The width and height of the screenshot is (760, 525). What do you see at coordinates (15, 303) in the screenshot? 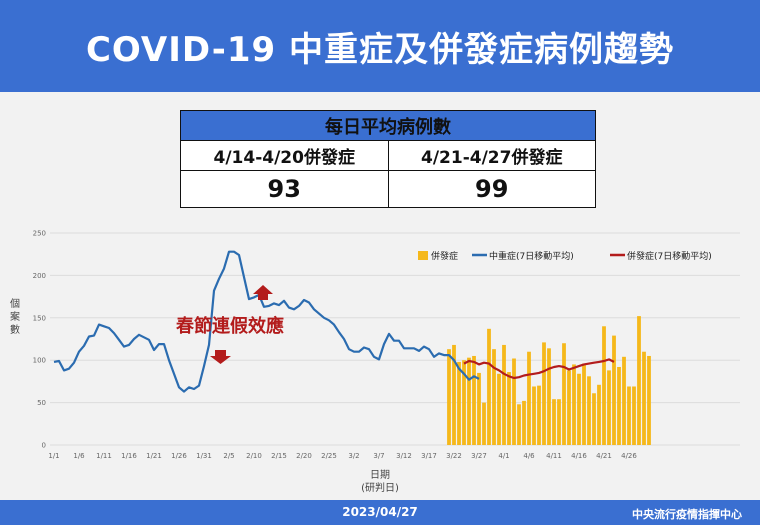
I see `y-axis-label-1: 個` at bounding box center [15, 303].